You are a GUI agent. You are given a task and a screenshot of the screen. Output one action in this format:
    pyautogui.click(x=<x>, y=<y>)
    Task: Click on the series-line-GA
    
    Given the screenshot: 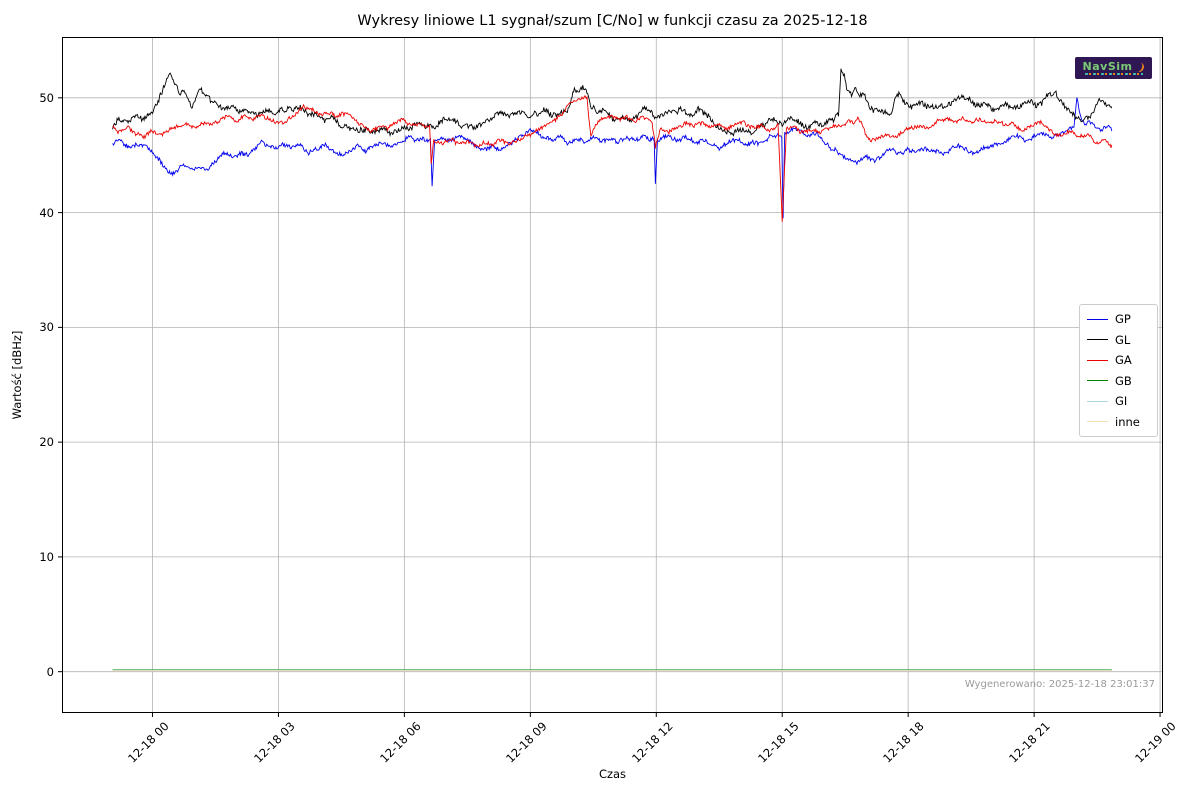 What is the action you would take?
    pyautogui.click(x=612, y=158)
    